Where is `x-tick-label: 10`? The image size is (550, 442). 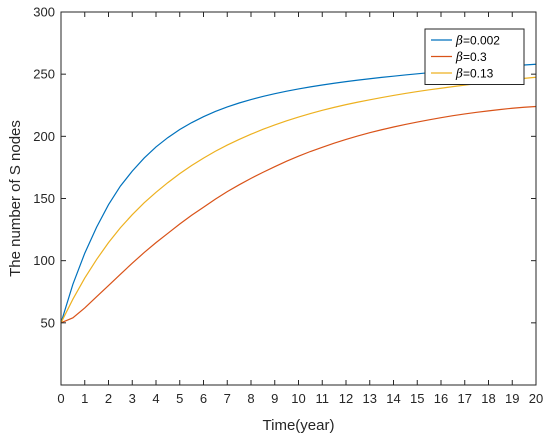 x-tick-label: 10 is located at coordinates (298, 398).